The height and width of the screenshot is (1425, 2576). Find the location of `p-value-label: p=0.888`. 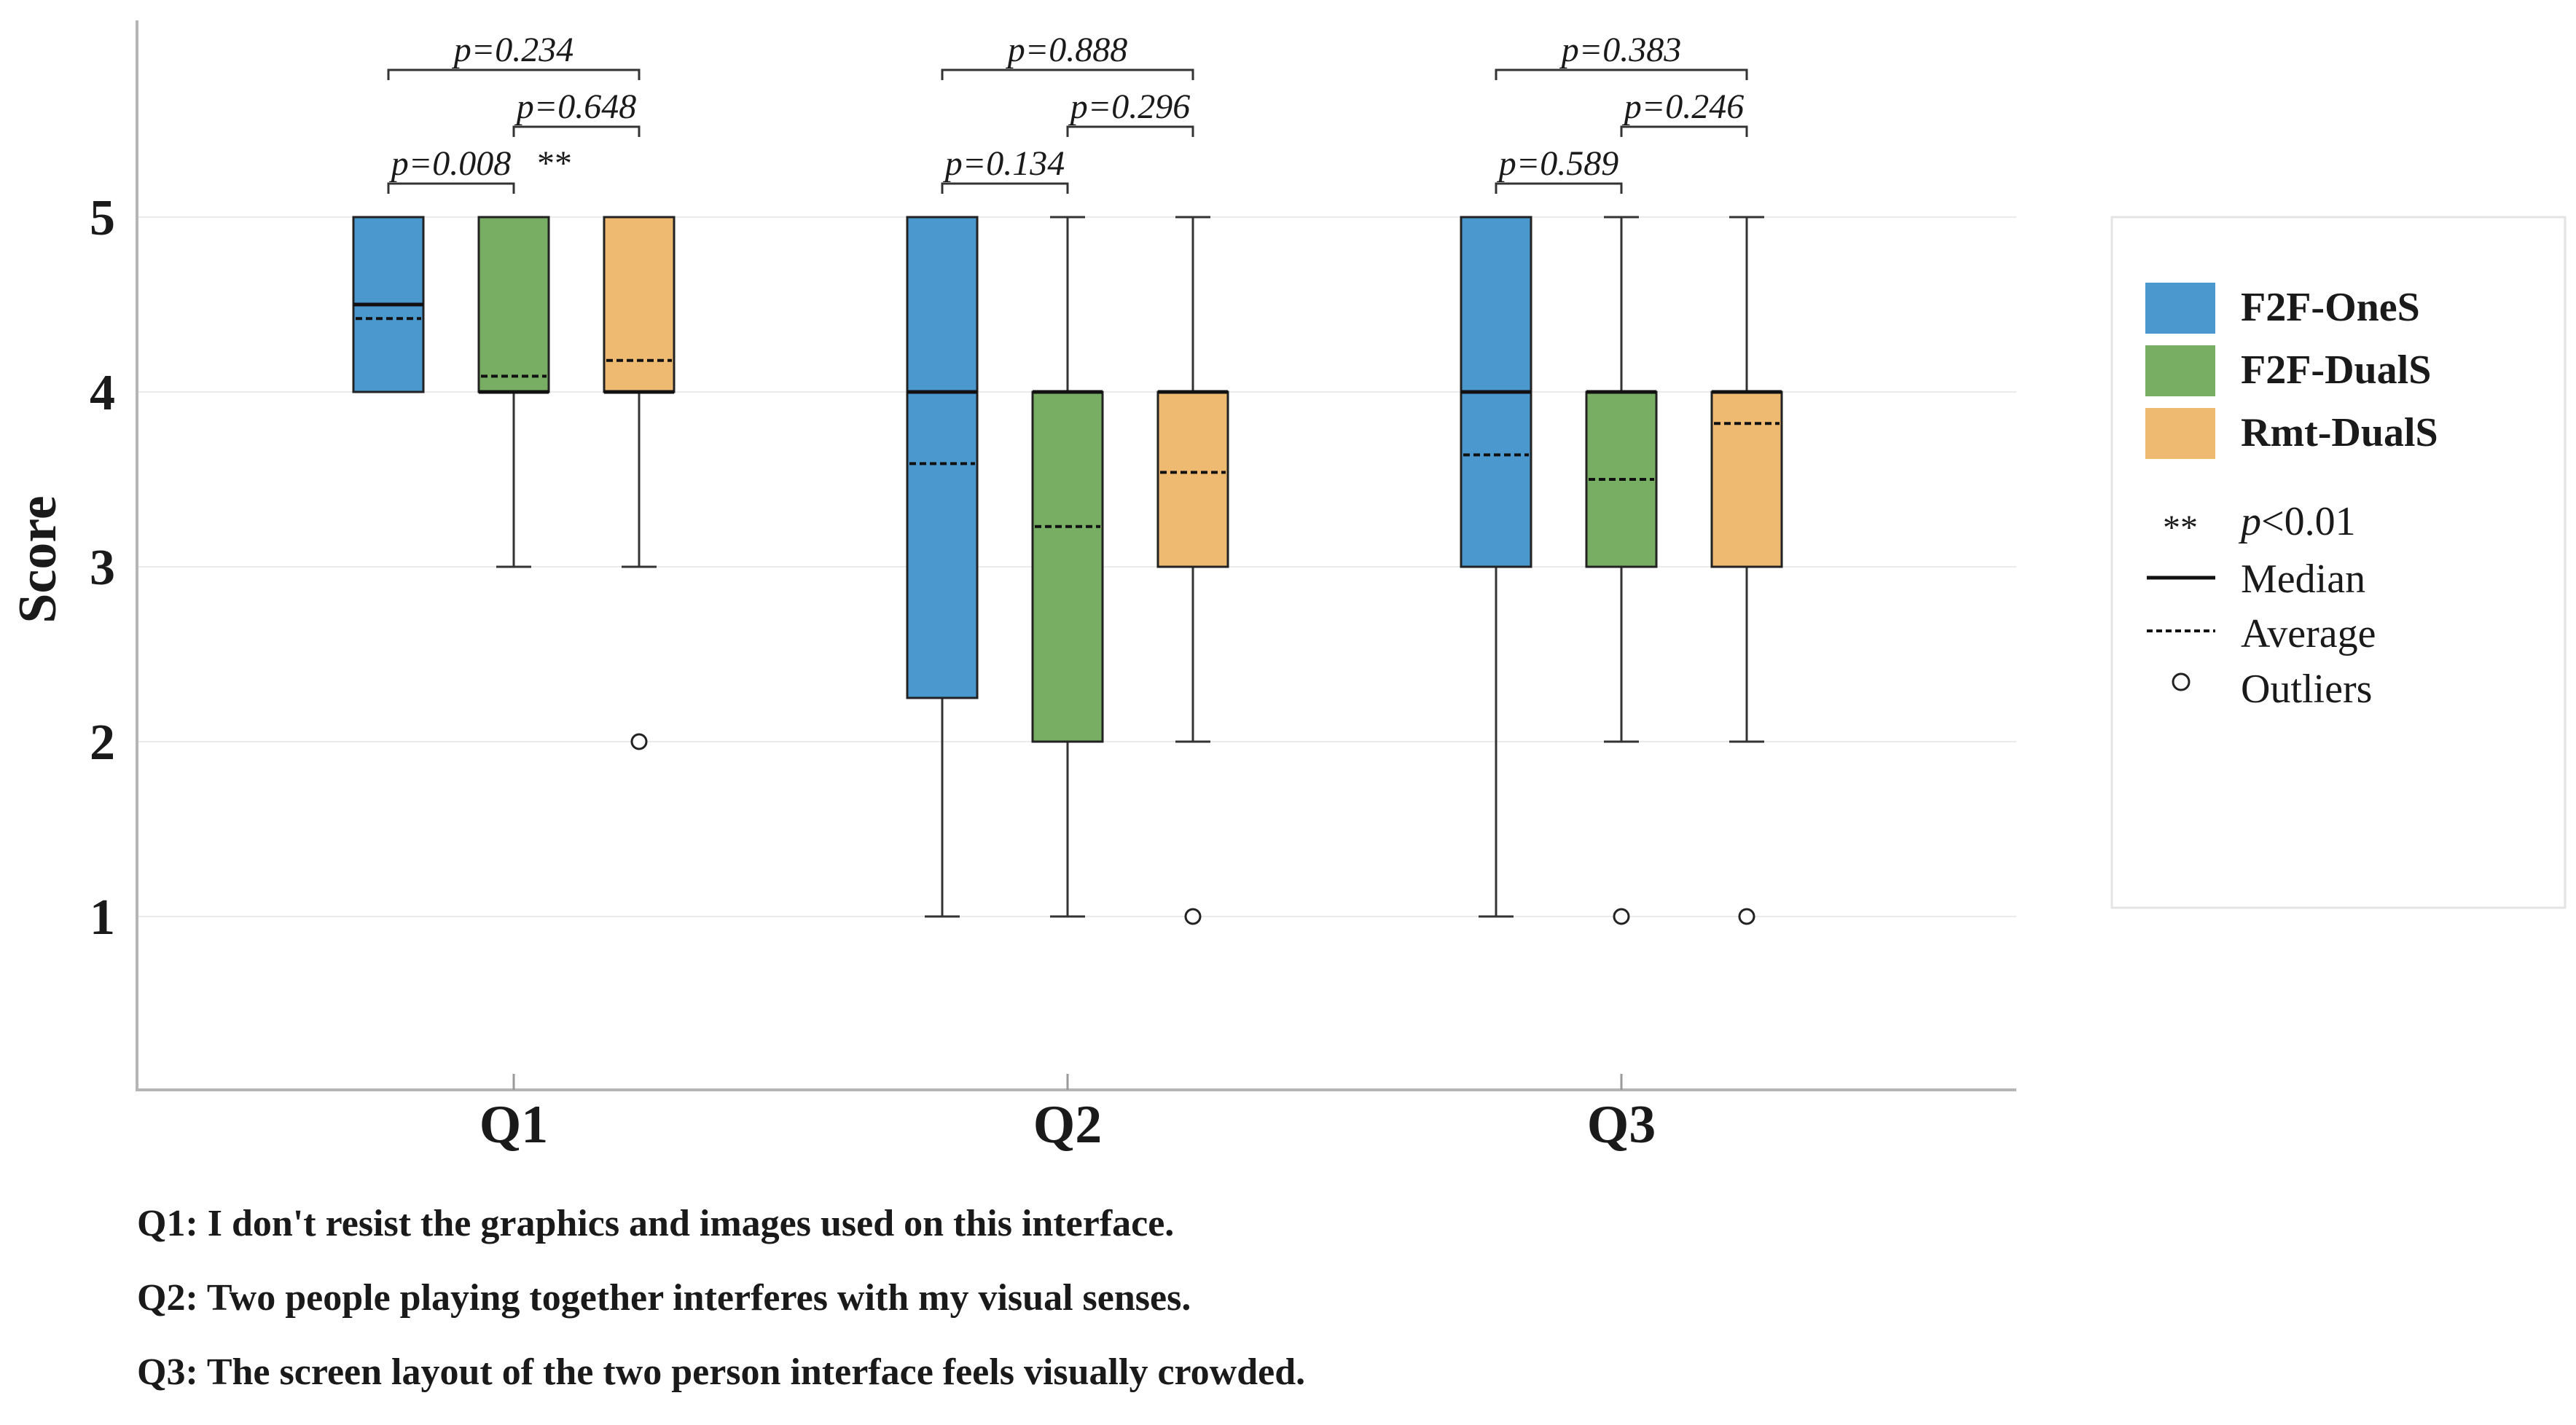

p-value-label: p=0.888 is located at coordinates (1066, 50).